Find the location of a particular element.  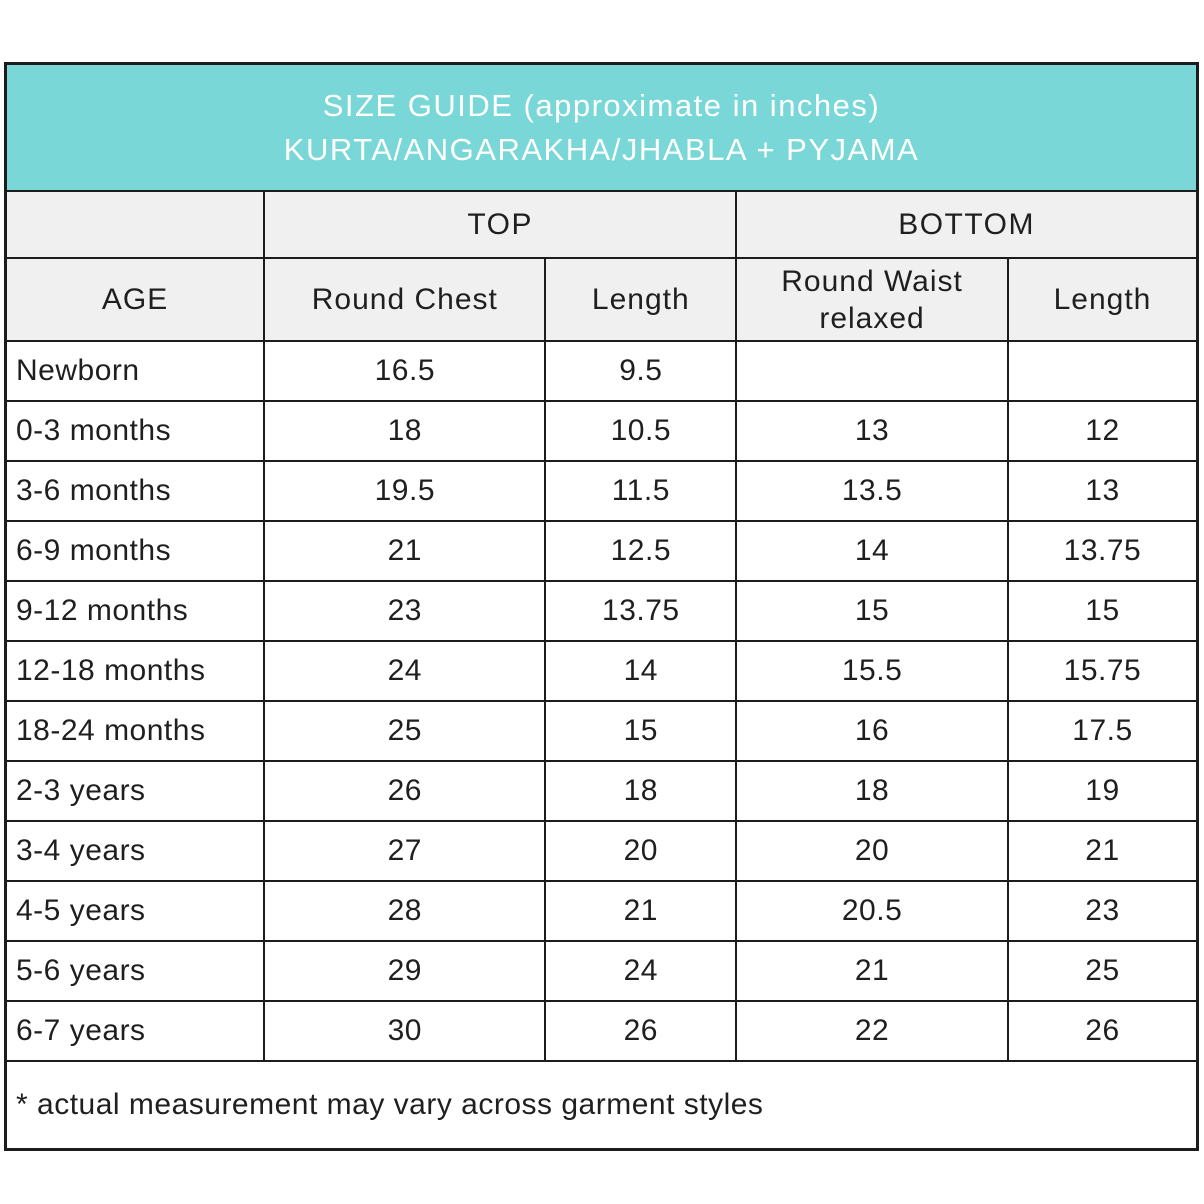

top-length-cell: 26 is located at coordinates (641, 1031).